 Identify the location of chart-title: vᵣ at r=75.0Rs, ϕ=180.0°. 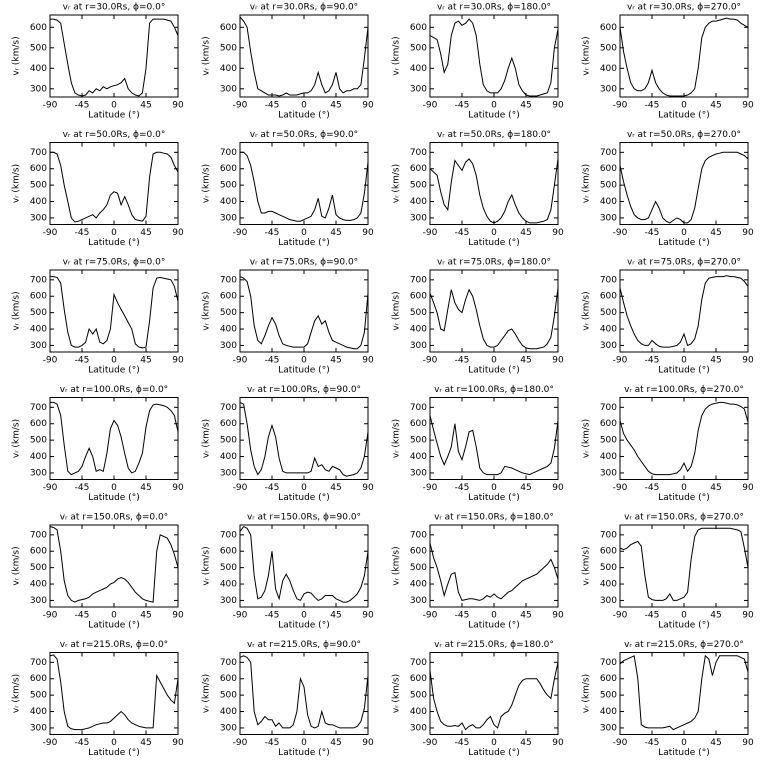
(494, 263).